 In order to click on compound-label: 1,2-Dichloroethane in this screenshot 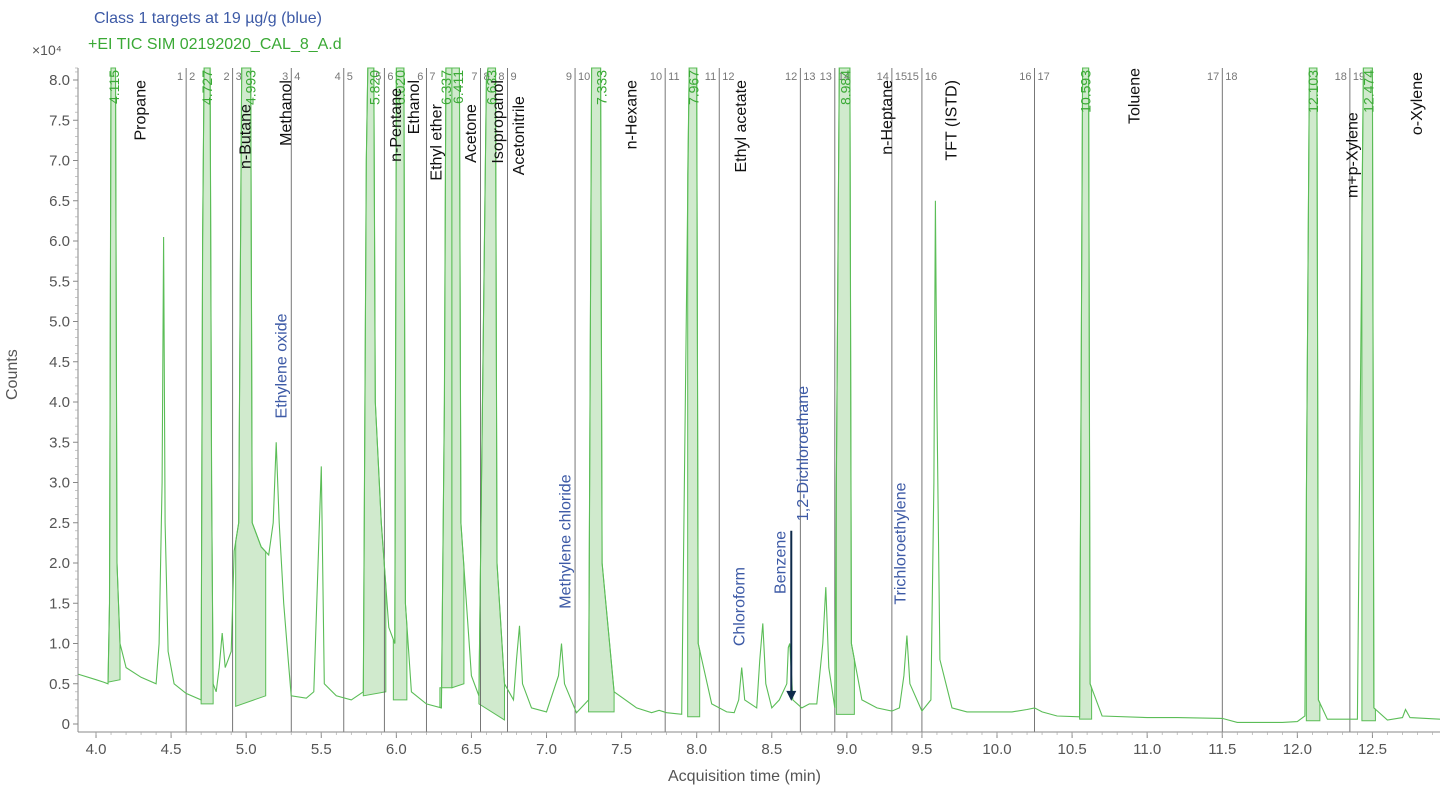, I will do `click(803, 453)`.